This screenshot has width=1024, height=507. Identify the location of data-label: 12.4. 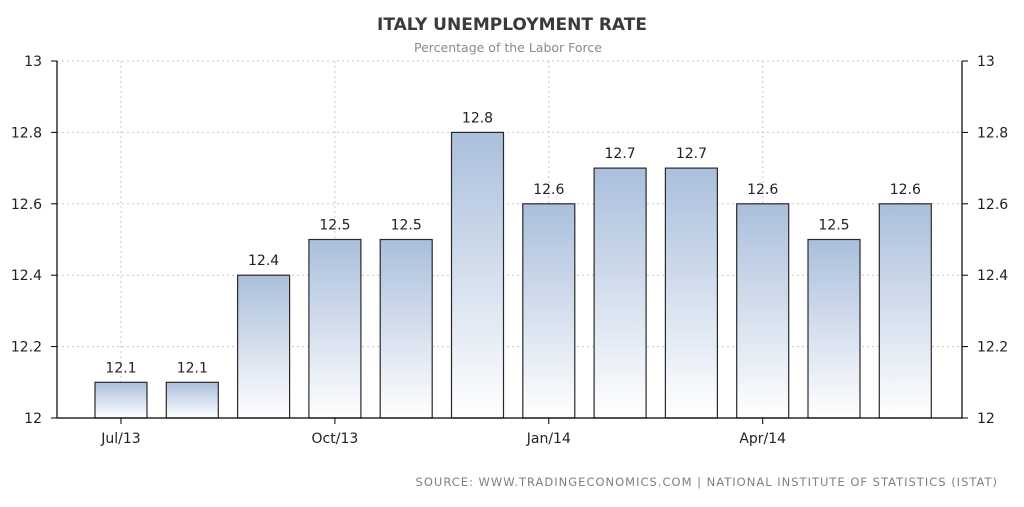
(263, 261).